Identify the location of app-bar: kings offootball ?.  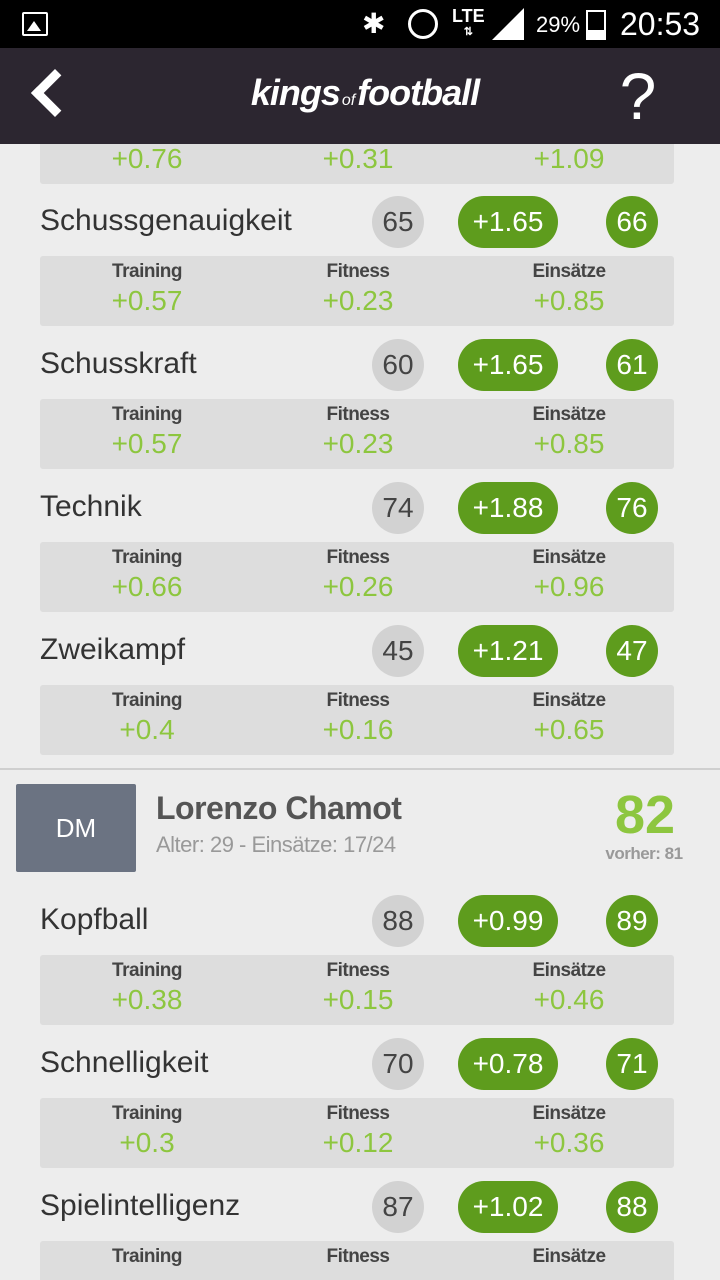
(360, 96).